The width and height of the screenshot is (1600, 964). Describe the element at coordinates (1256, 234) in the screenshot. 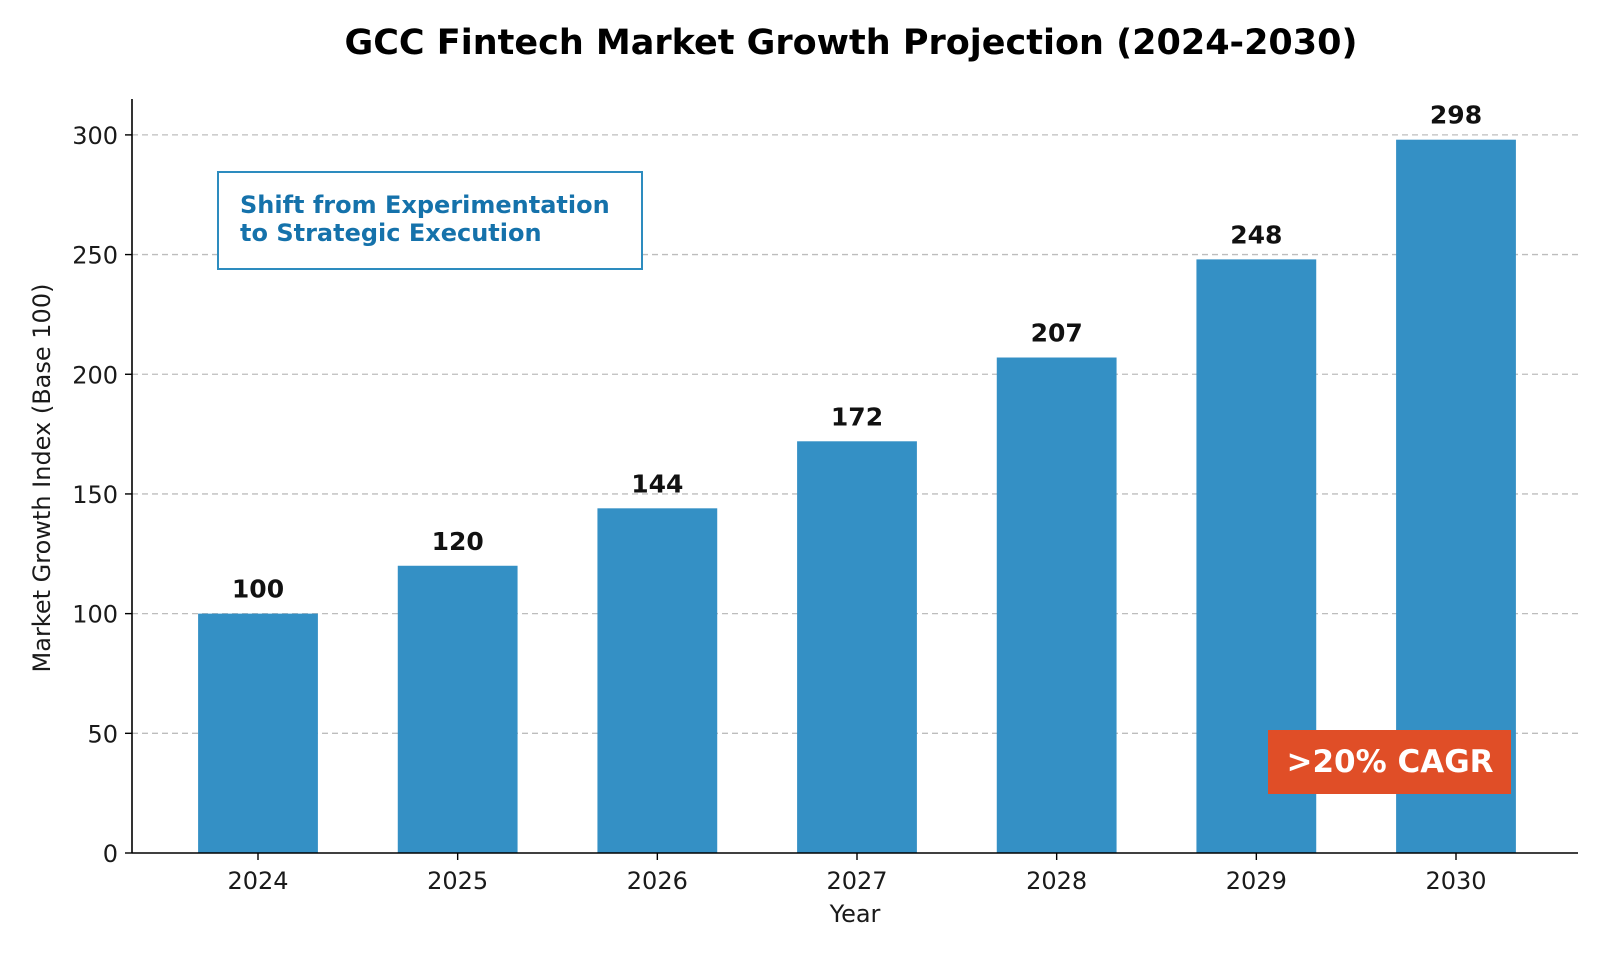

I see `bar-value-label: 248` at that location.